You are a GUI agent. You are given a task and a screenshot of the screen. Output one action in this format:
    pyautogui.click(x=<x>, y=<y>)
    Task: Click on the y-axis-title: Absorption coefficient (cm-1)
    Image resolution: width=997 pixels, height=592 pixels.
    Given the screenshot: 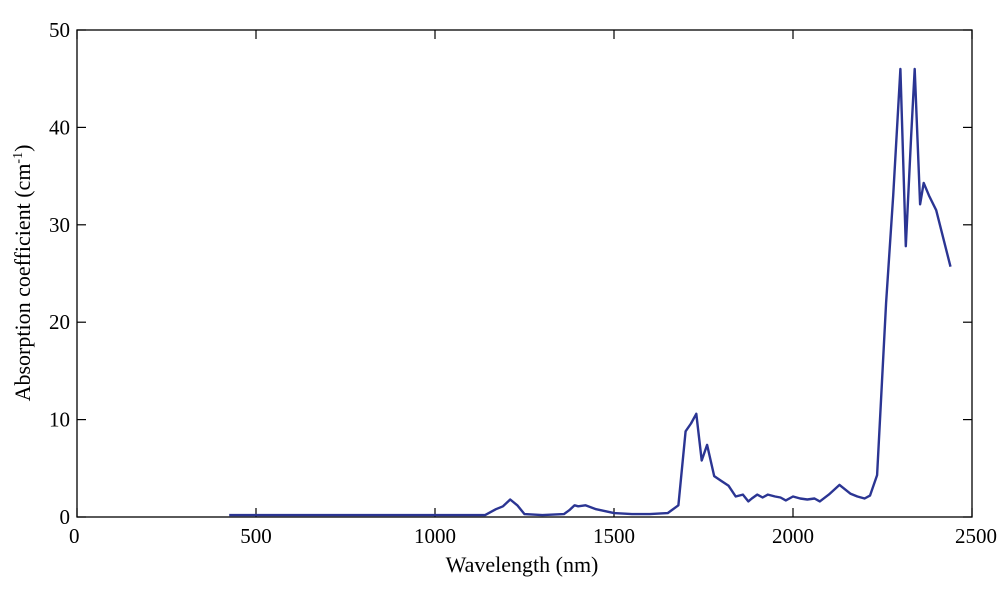 What is the action you would take?
    pyautogui.click(x=22, y=273)
    